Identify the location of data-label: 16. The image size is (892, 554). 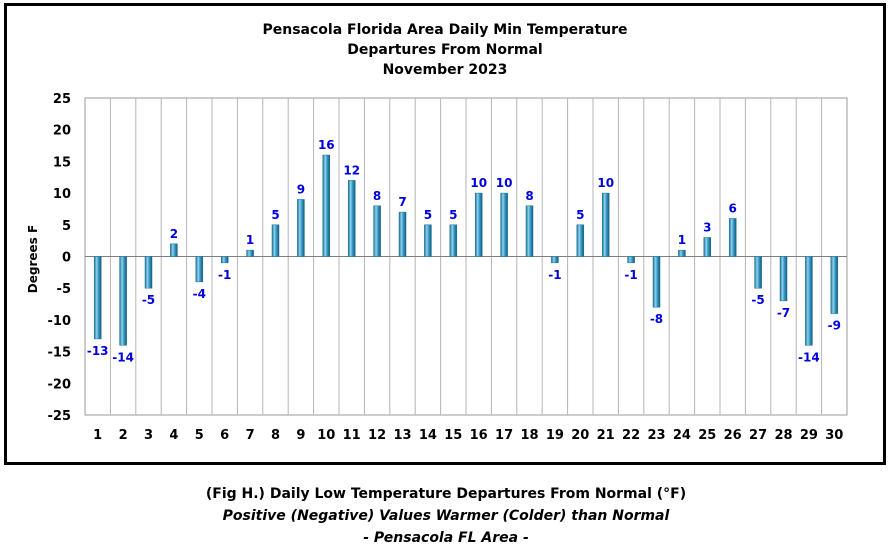
(326, 145).